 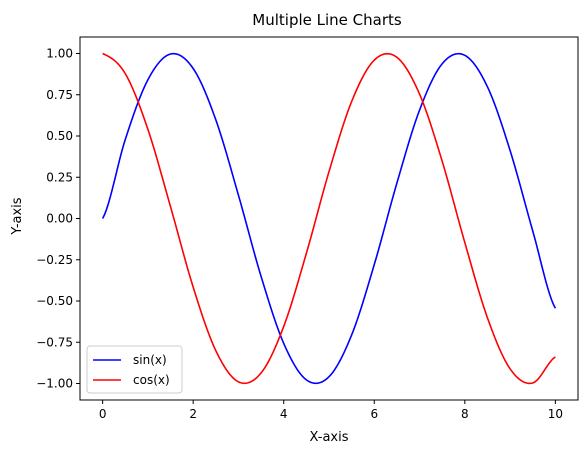 What do you see at coordinates (284, 414) in the screenshot?
I see `x-tick-label: 4` at bounding box center [284, 414].